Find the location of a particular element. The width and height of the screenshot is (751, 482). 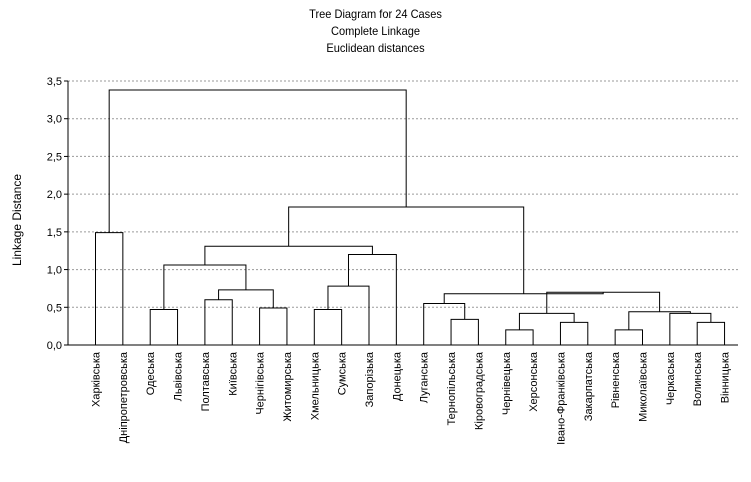

y-tick-label: 3,0 is located at coordinates (54, 120).